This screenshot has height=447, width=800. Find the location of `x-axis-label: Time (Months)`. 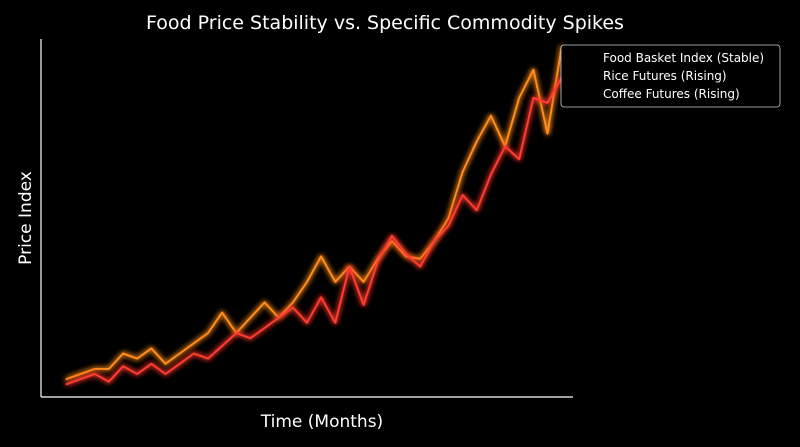

x-axis-label: Time (Months) is located at coordinates (321, 422).